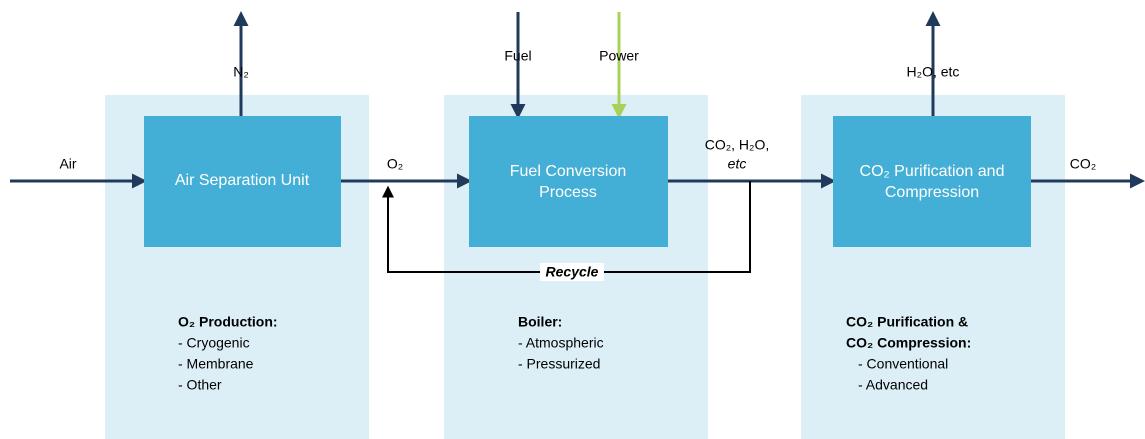 The image size is (1145, 439). I want to click on description-item: - Atmospheric, so click(561, 343).